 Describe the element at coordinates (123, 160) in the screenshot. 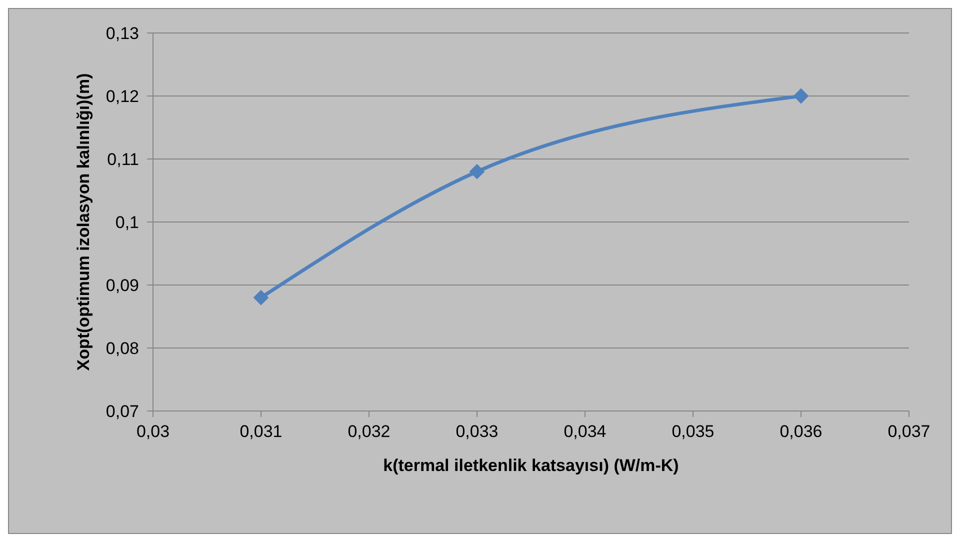

I see `y-tick-label: 0,11` at that location.